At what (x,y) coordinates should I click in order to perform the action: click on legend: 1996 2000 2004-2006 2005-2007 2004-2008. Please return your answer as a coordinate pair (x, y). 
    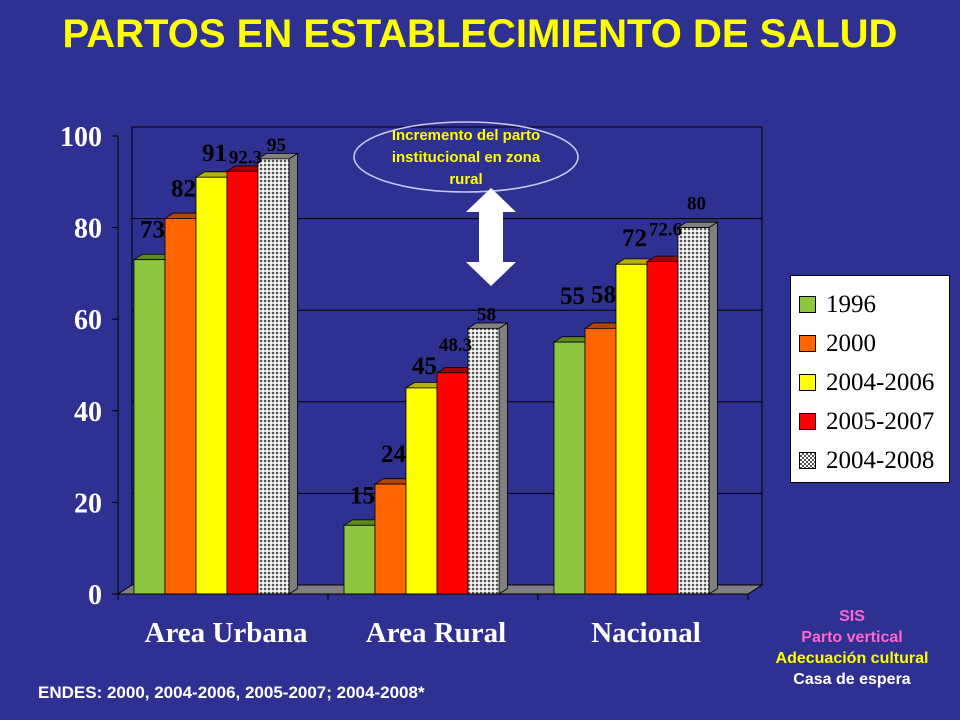
    Looking at the image, I should click on (870, 379).